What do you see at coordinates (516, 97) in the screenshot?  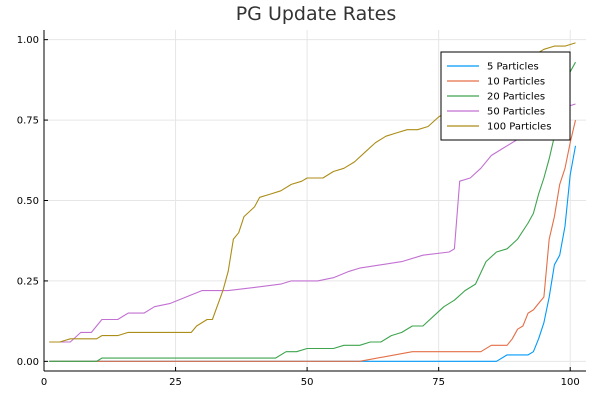 I see `legend-entry: 20 Particles` at bounding box center [516, 97].